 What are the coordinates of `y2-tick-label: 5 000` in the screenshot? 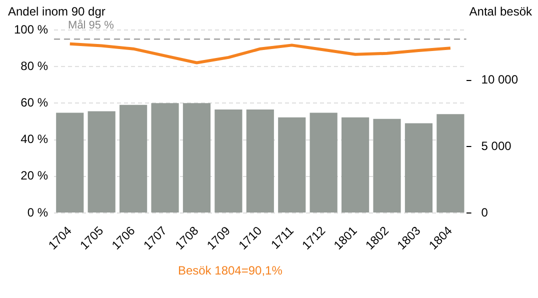 It's located at (496, 145).